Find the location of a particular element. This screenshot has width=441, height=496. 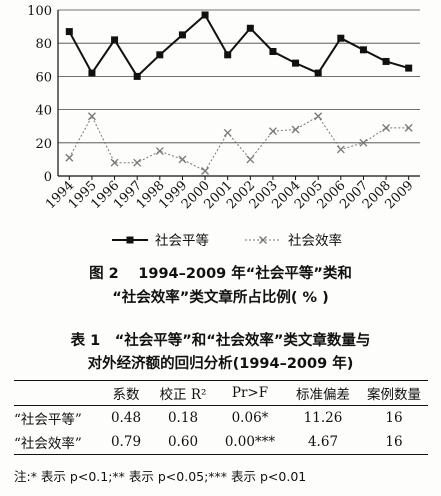

header-cell: 标准偏差 is located at coordinates (323, 395).